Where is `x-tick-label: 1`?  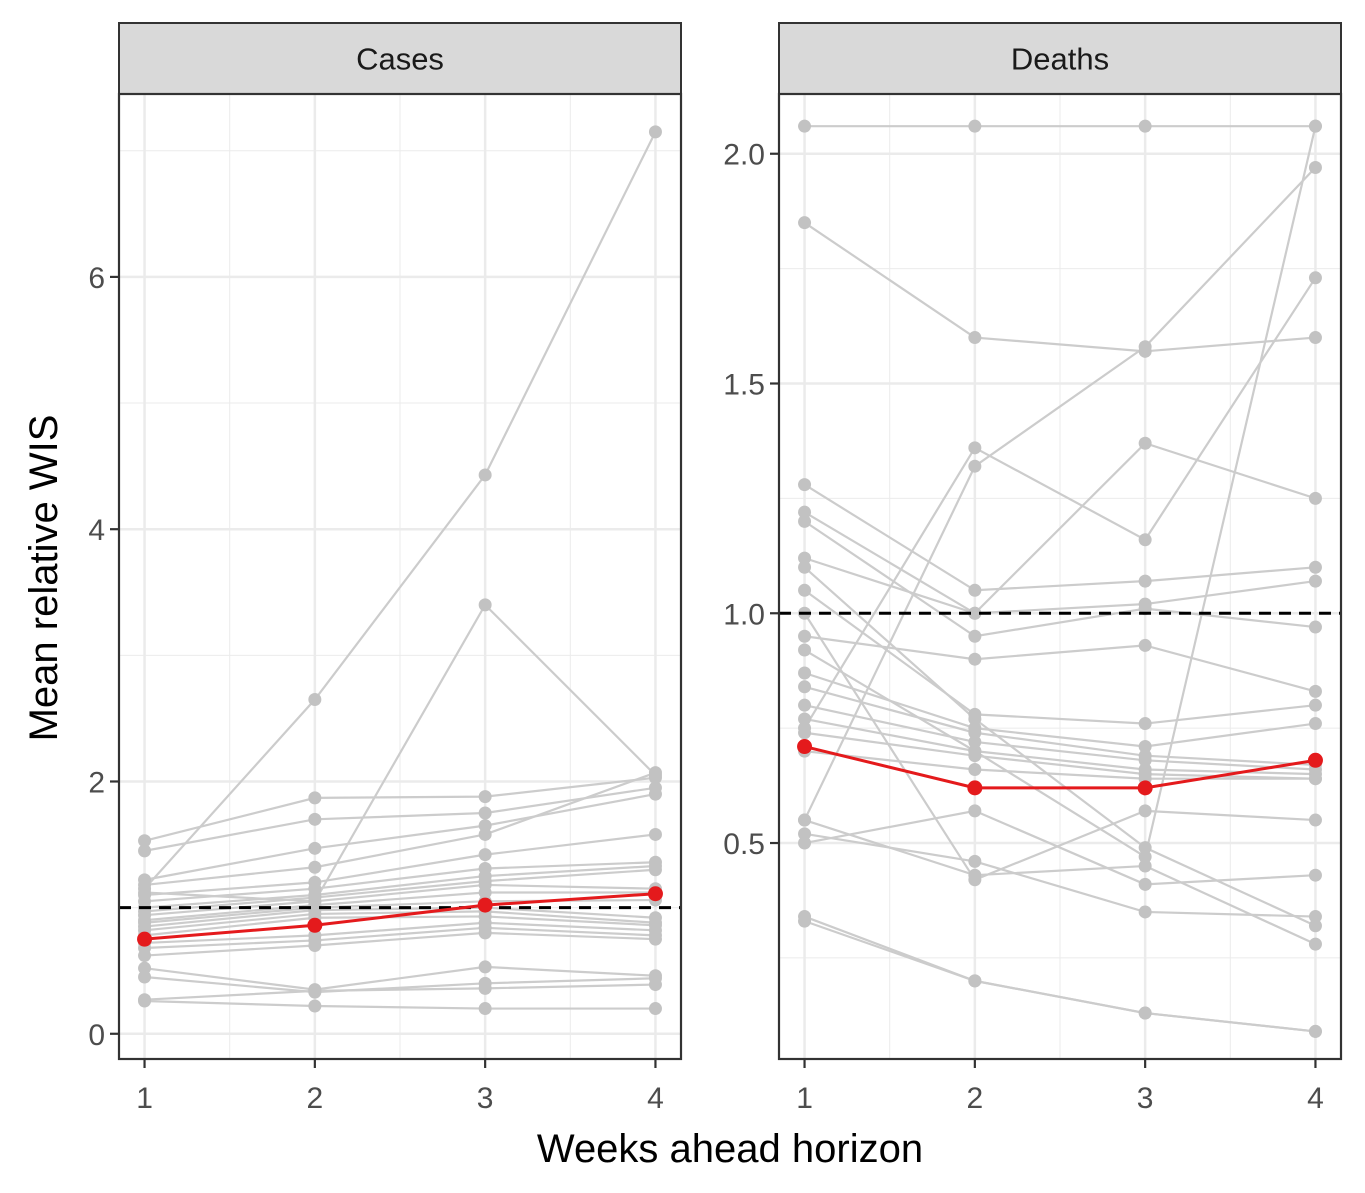
x-tick-label: 1 is located at coordinates (804, 1098).